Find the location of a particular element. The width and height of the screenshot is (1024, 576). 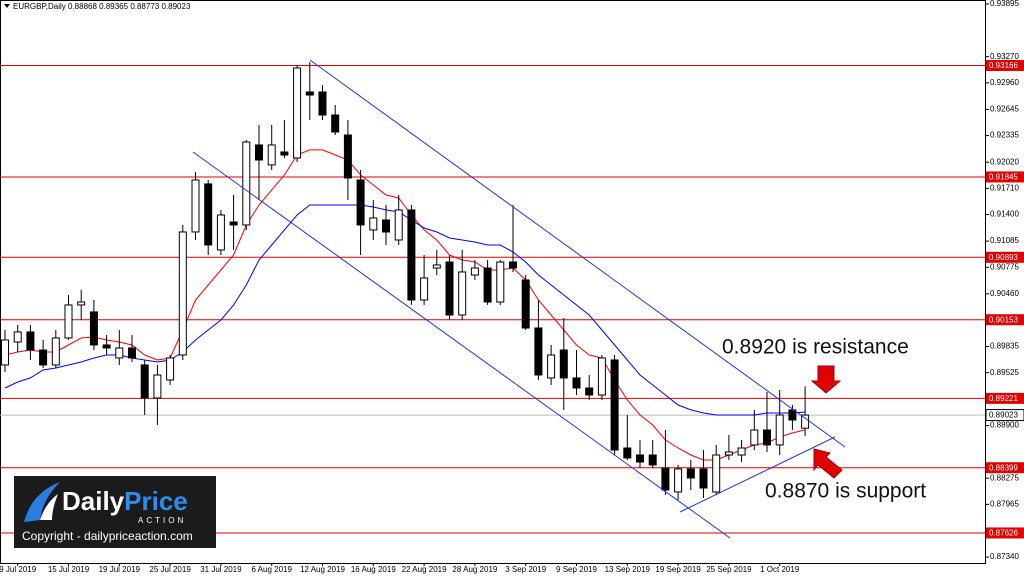

y-tick-label: 0.88275 is located at coordinates (1004, 477).